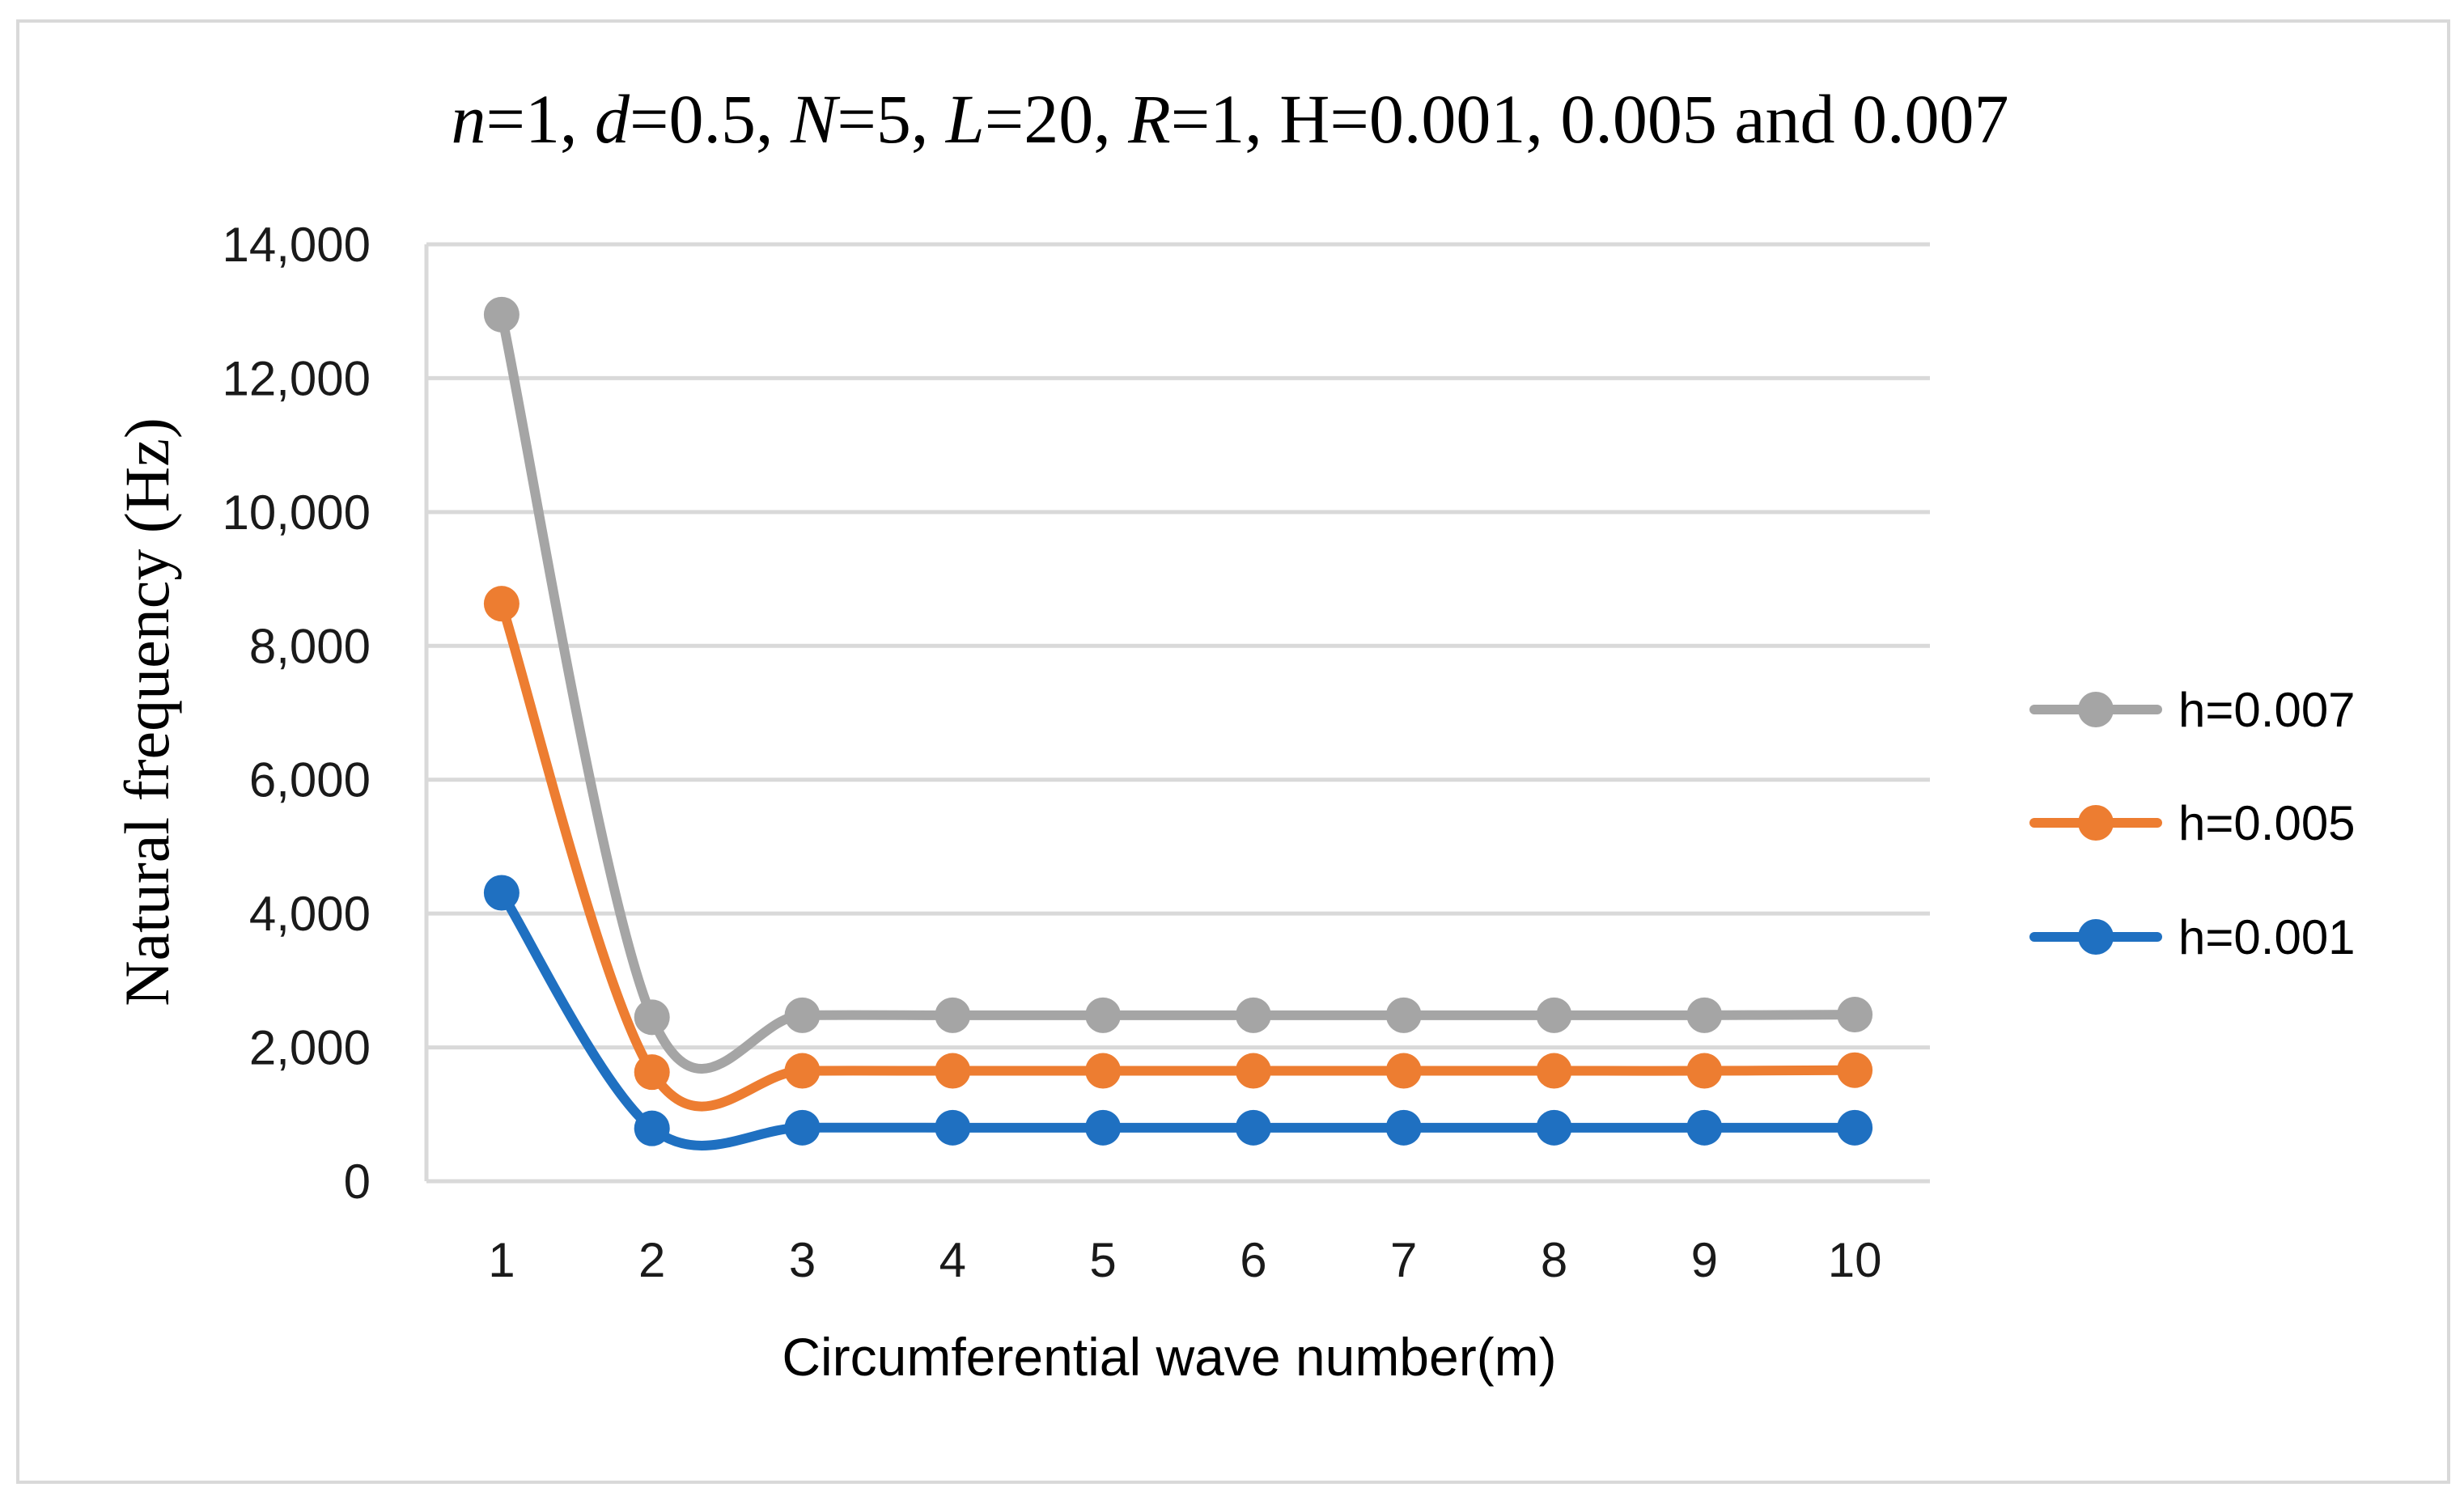 This screenshot has width=2464, height=1500. Describe the element at coordinates (296, 713) in the screenshot. I see `y-axis-ticks: 0 2,000 4,000 6,000 8,000 10,000 12,000 14,000` at that location.